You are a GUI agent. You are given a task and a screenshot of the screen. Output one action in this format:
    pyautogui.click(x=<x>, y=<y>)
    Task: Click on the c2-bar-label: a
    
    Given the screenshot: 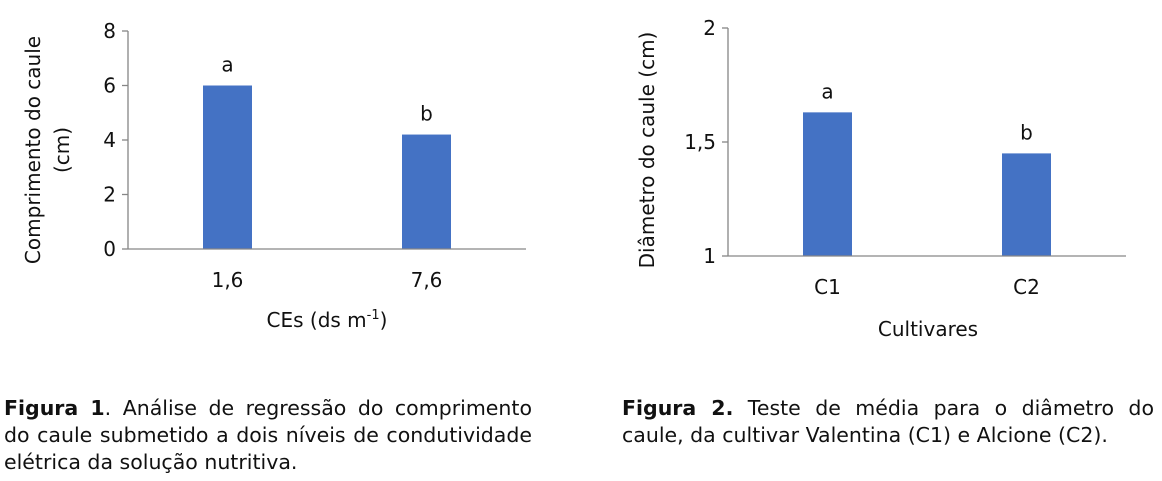 What is the action you would take?
    pyautogui.click(x=827, y=91)
    